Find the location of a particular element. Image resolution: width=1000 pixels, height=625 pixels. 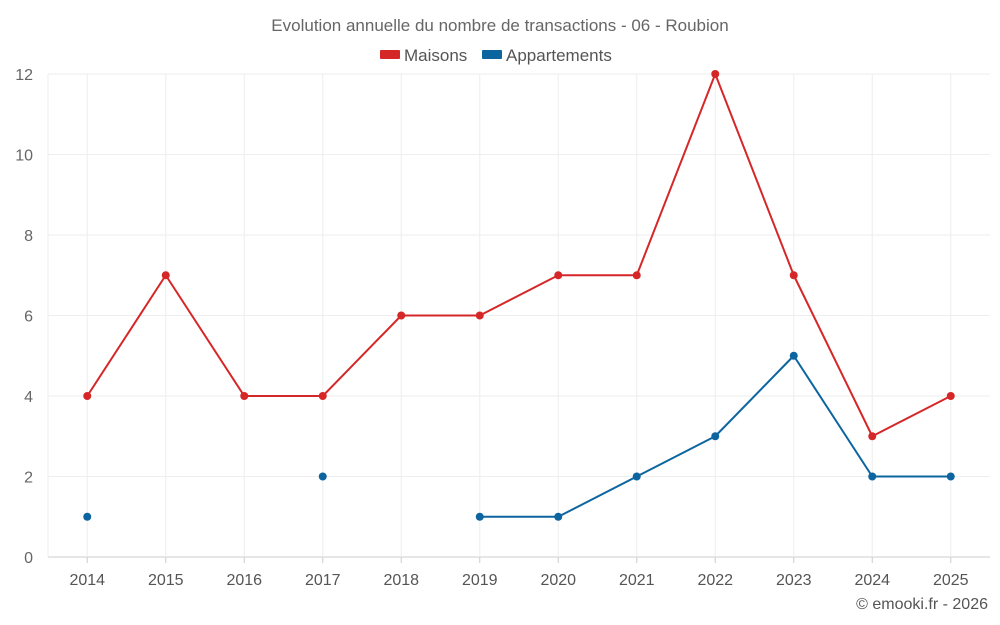

x-tick-label: 2023 is located at coordinates (794, 580).